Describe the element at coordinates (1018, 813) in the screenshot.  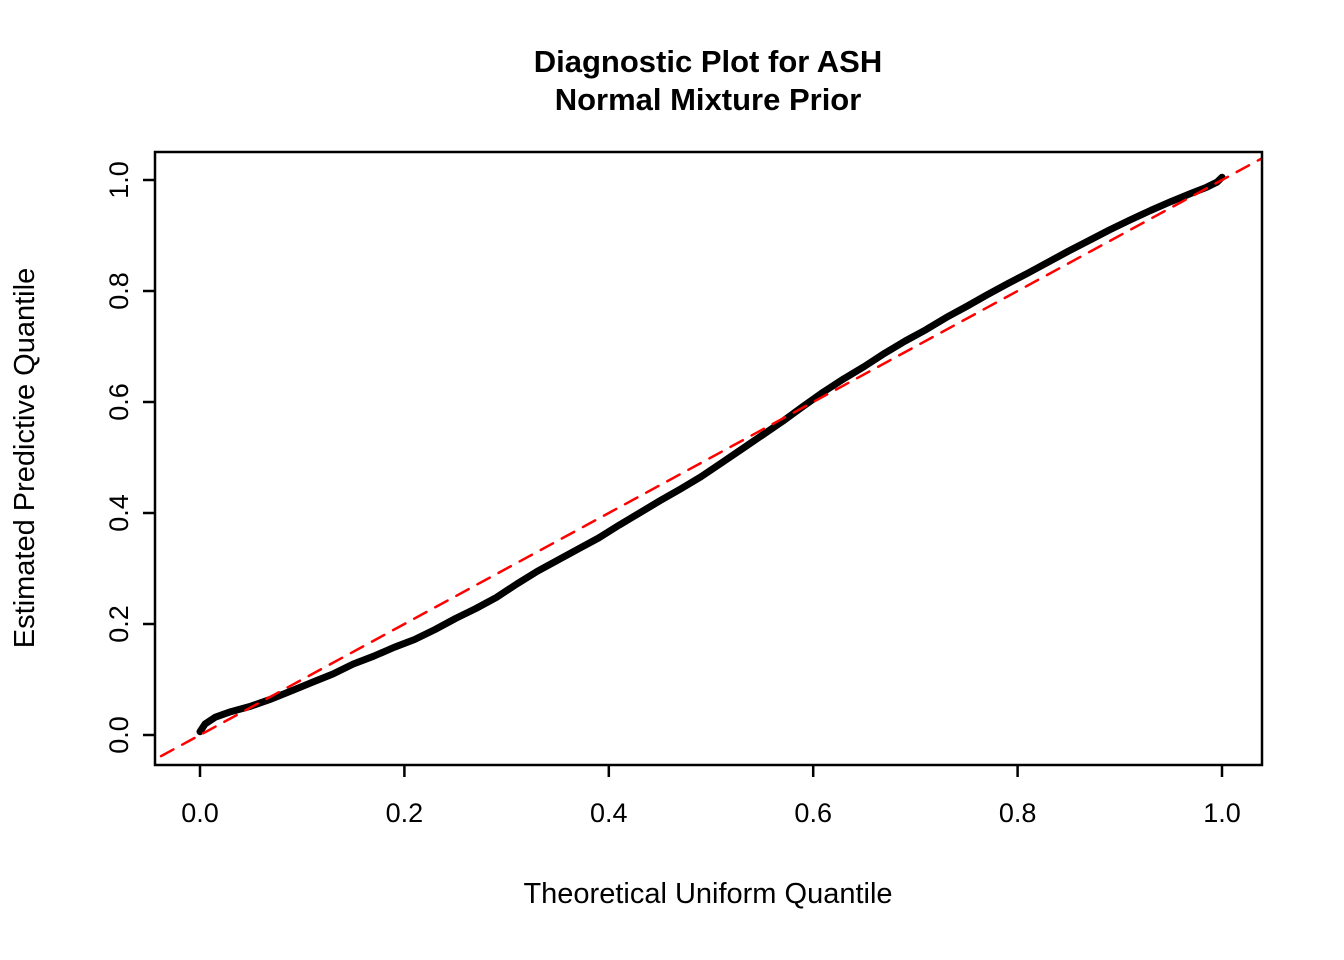
I see `x-tick-label: 0.8` at that location.